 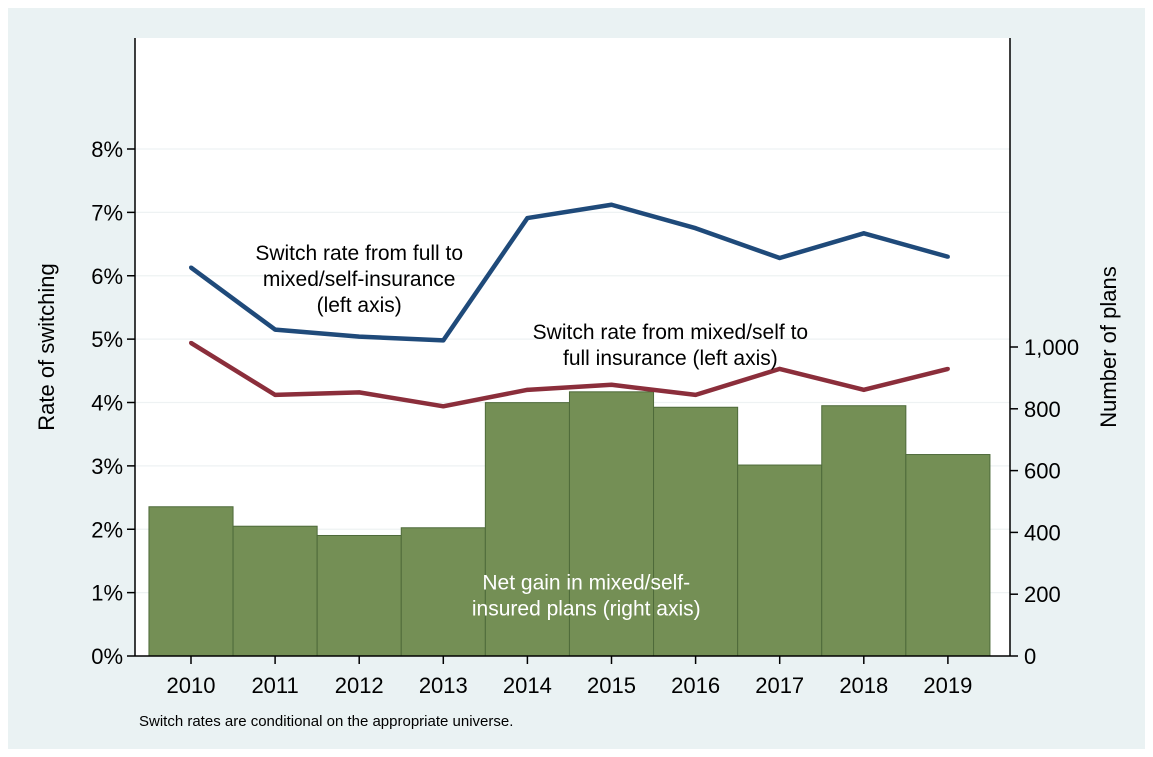 I want to click on y-left-tick-label: 1%, so click(x=107, y=593).